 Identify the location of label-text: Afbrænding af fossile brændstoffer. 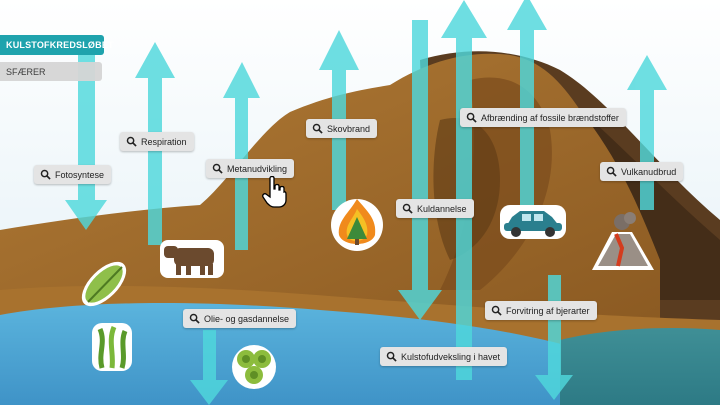
(550, 117).